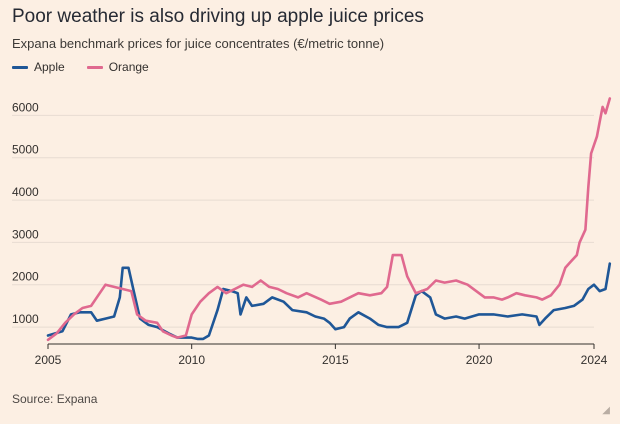  Describe the element at coordinates (25, 319) in the screenshot. I see `y-tick-label-1000: 1000` at that location.